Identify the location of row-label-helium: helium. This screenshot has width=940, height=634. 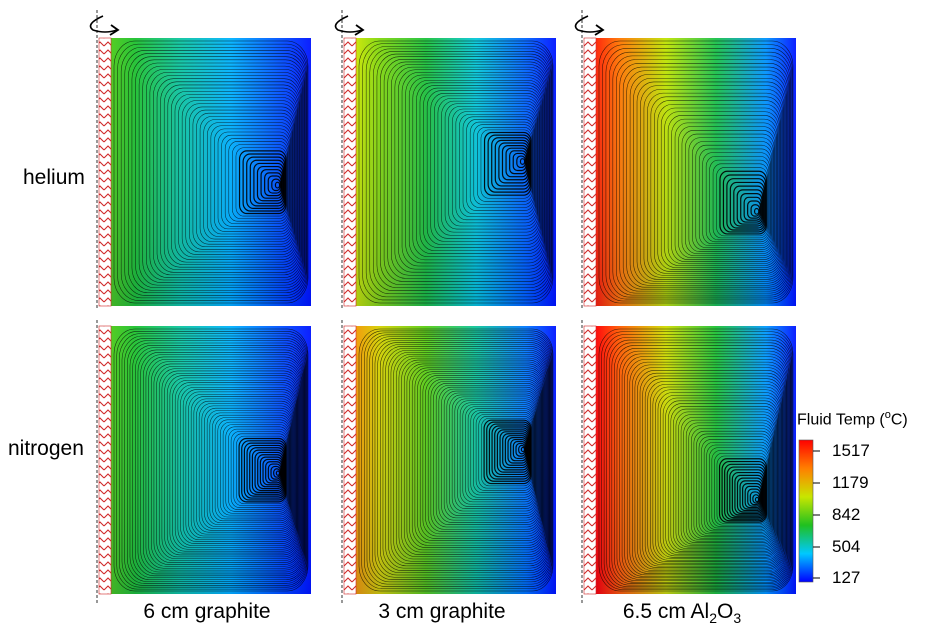
(54, 177).